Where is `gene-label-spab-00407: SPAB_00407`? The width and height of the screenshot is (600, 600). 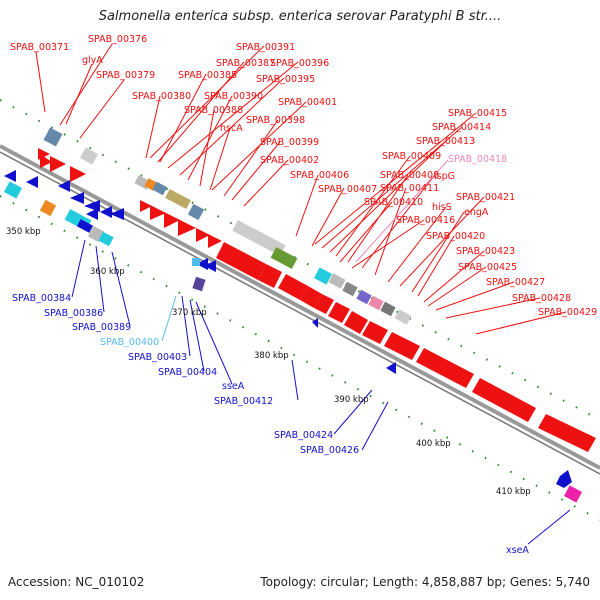
gene-label-spab-00407: SPAB_00407 is located at coordinates (347, 189).